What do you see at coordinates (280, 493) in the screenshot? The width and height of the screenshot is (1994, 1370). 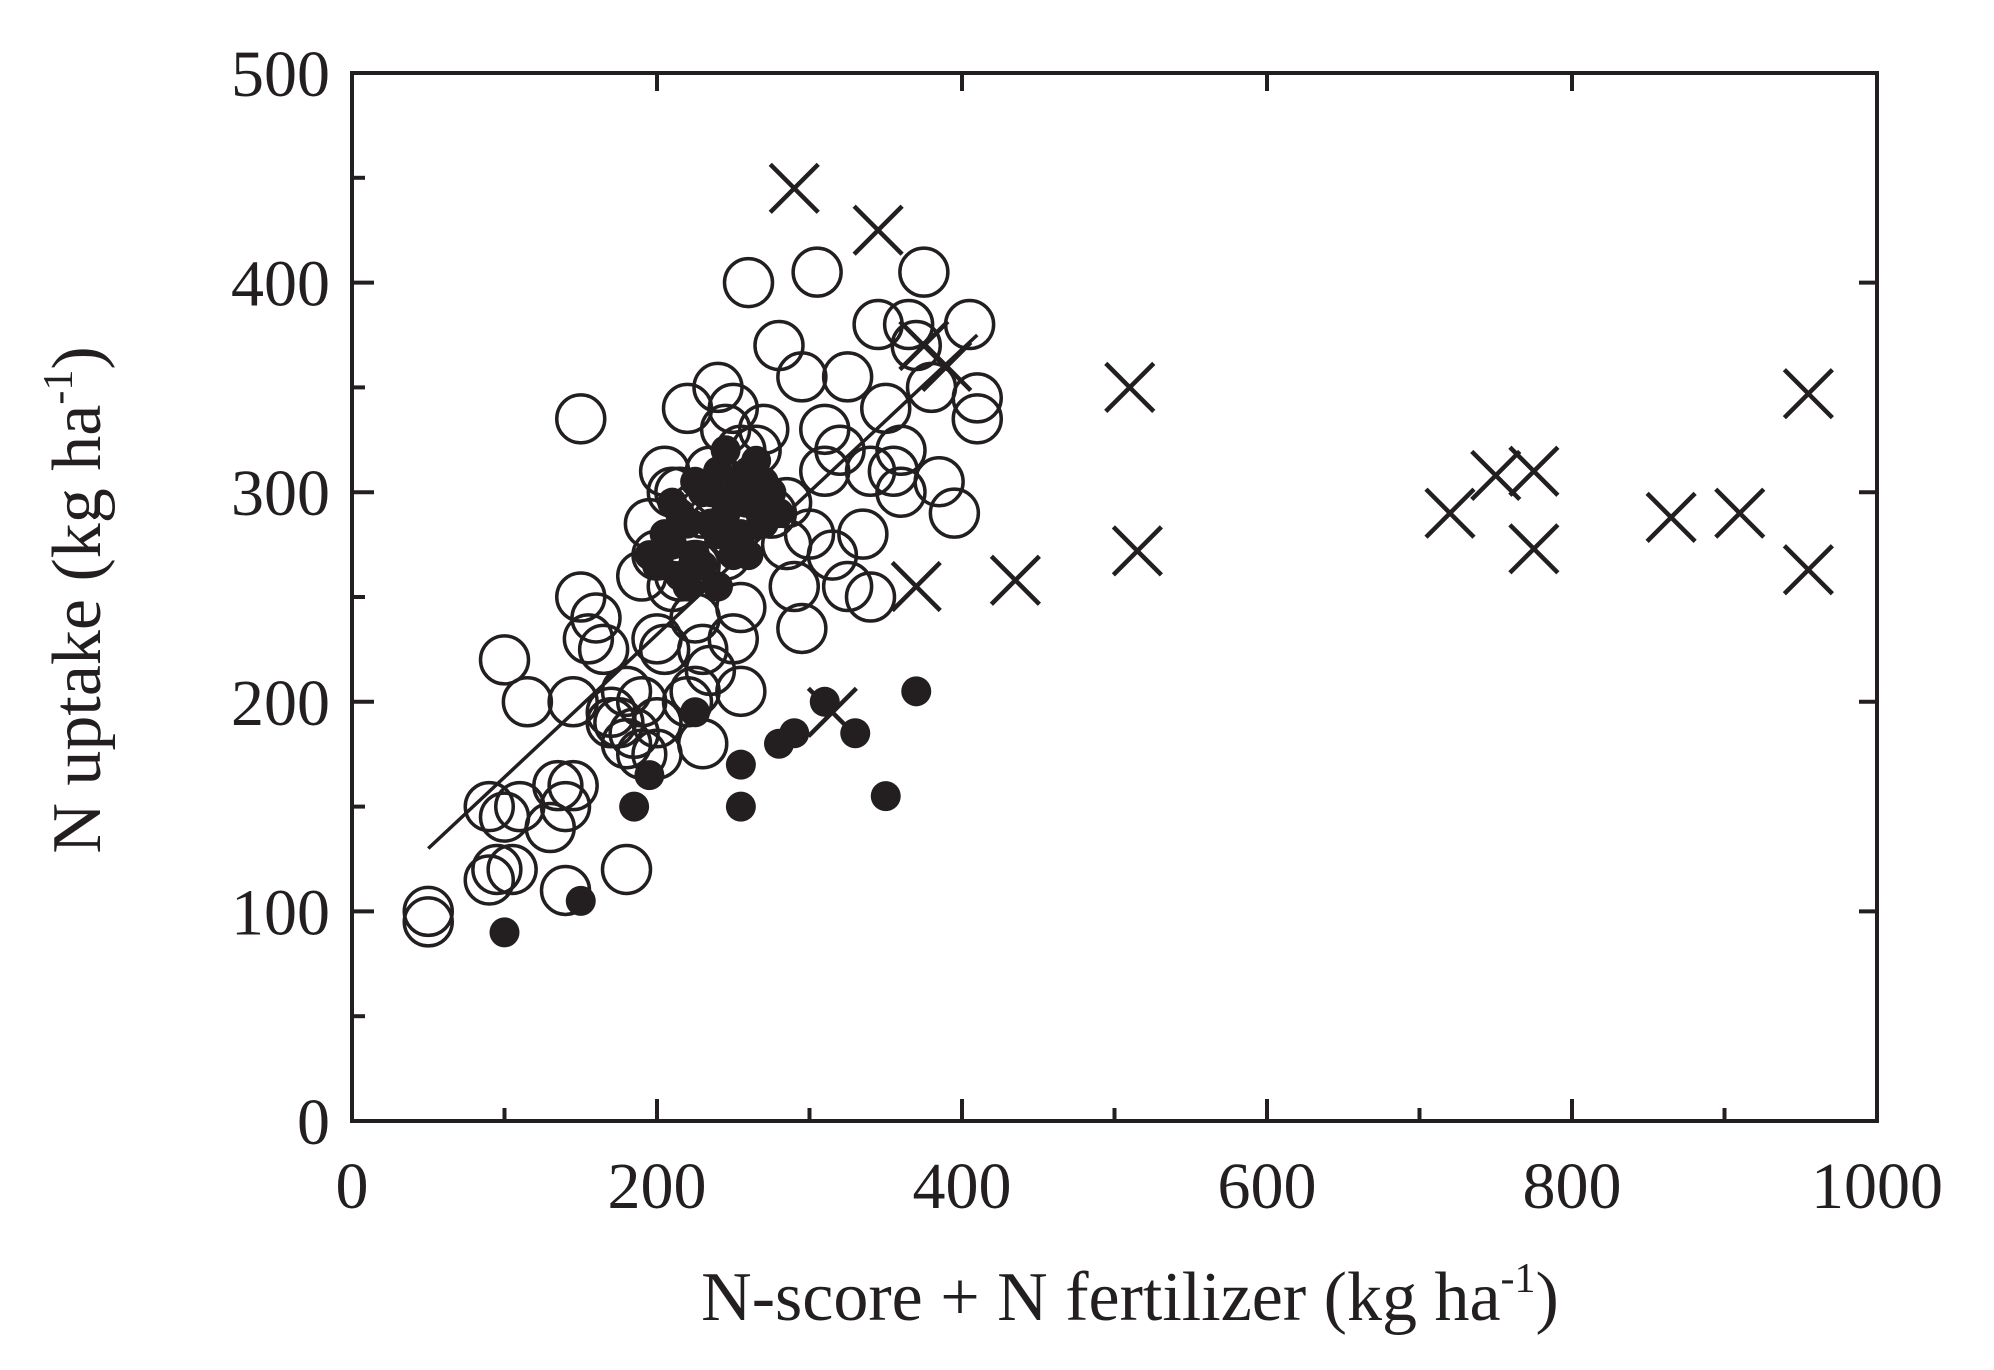 I see `y-tick-label: 300` at bounding box center [280, 493].